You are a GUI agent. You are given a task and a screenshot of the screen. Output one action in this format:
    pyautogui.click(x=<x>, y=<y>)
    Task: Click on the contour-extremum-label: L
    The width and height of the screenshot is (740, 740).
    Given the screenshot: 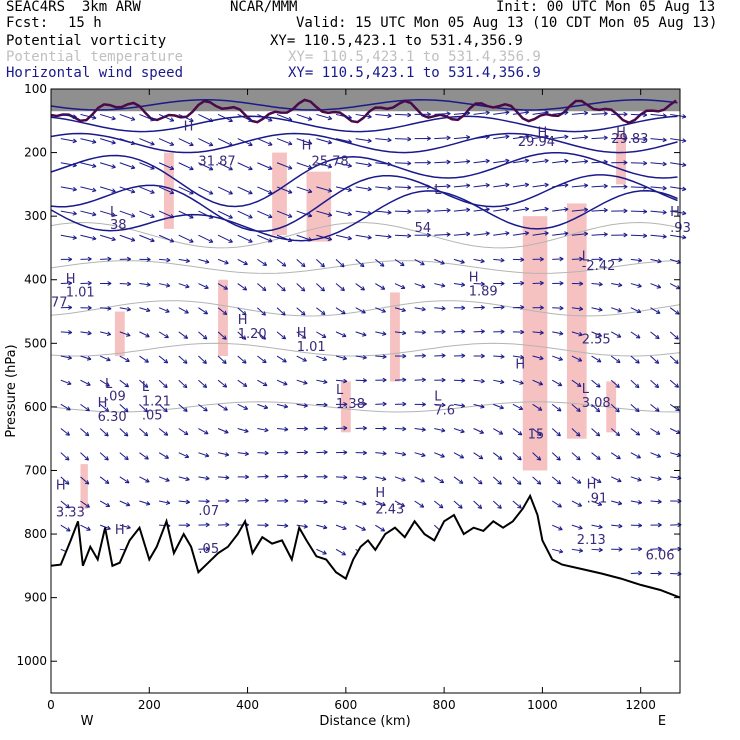 What is the action you would take?
    pyautogui.click(x=340, y=390)
    